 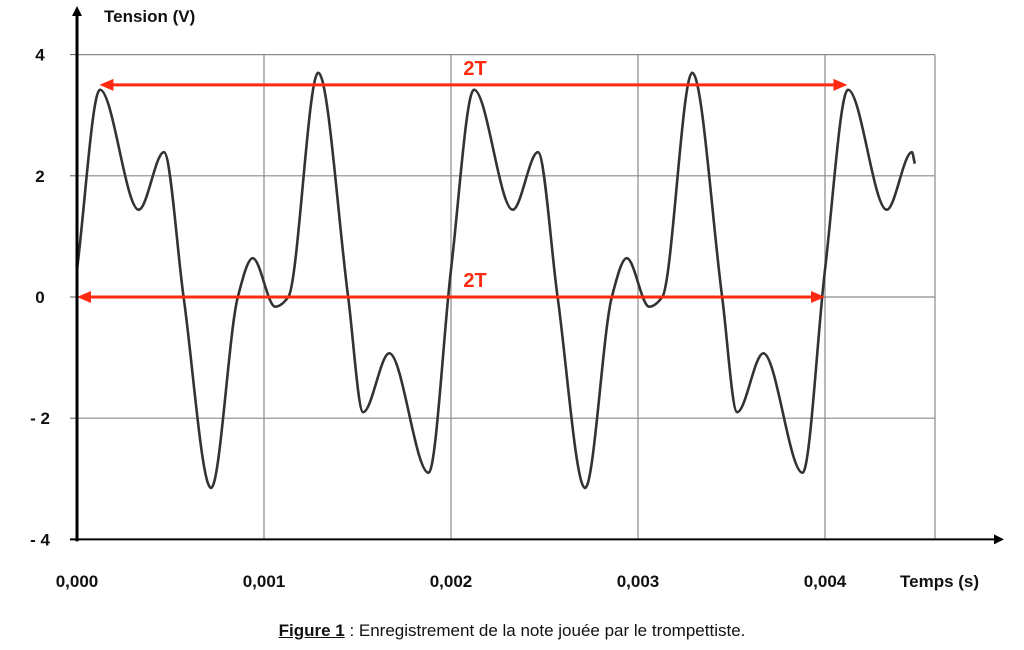 I want to click on x-tick-label: 0,003, so click(x=638, y=581).